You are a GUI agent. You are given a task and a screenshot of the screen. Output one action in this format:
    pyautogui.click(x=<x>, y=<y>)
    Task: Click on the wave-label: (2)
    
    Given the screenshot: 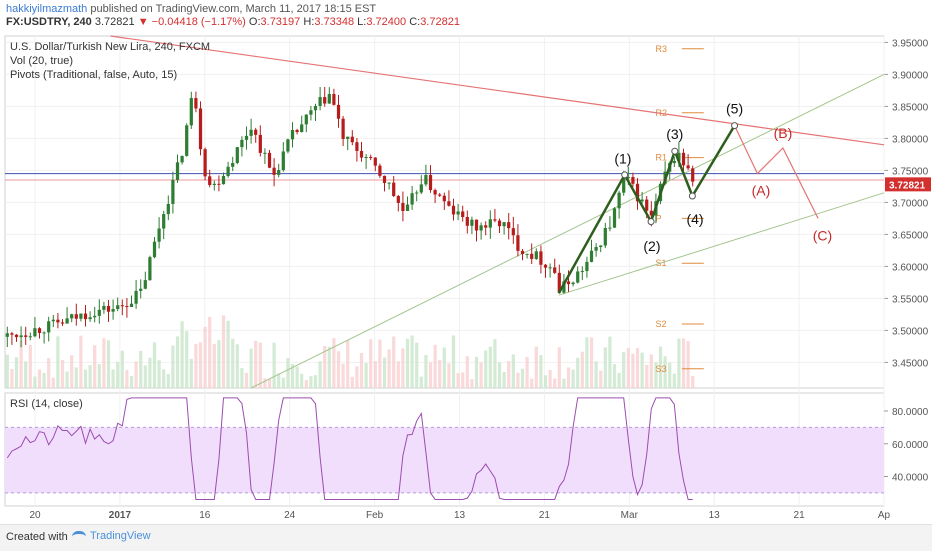 What is the action you would take?
    pyautogui.click(x=651, y=246)
    